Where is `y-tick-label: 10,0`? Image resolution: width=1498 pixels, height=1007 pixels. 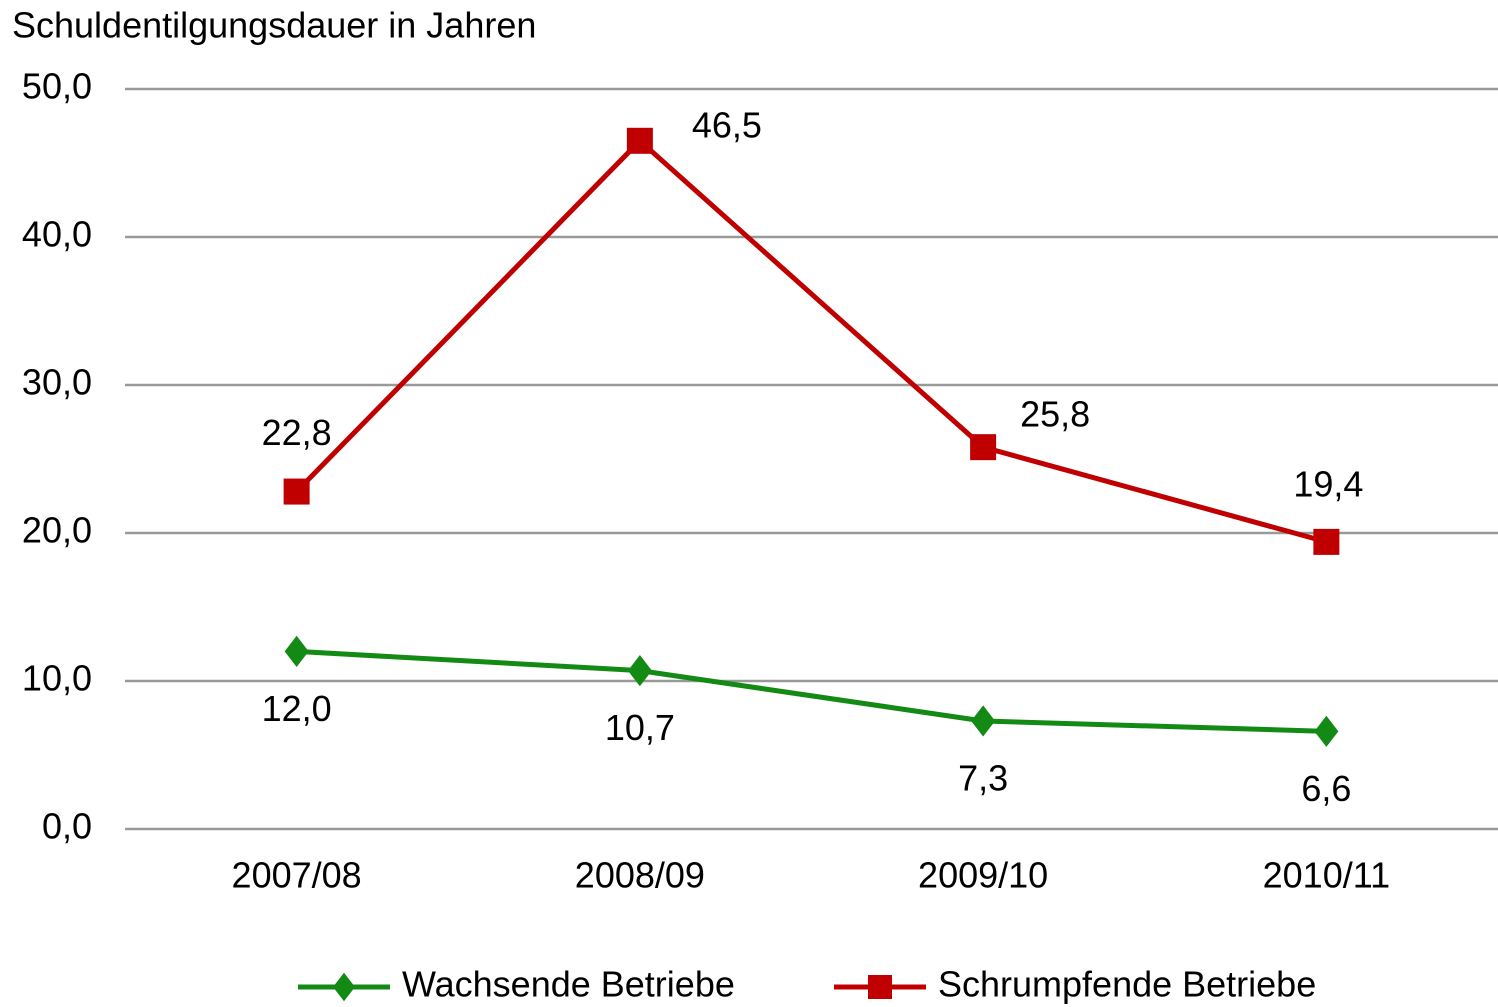
y-tick-label: 10,0 is located at coordinates (57, 678).